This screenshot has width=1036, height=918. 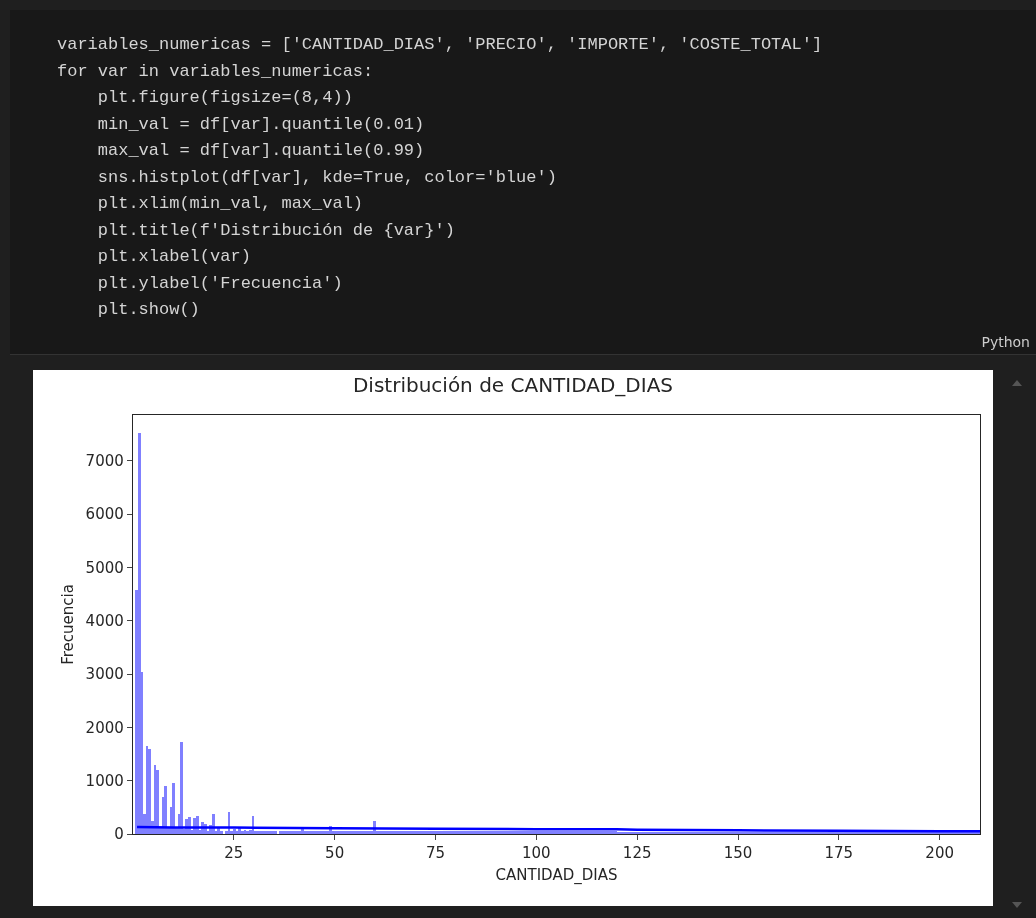 I want to click on text: sns.histplot(df[var], kde=True, color='blue'), so click(x=327, y=177).